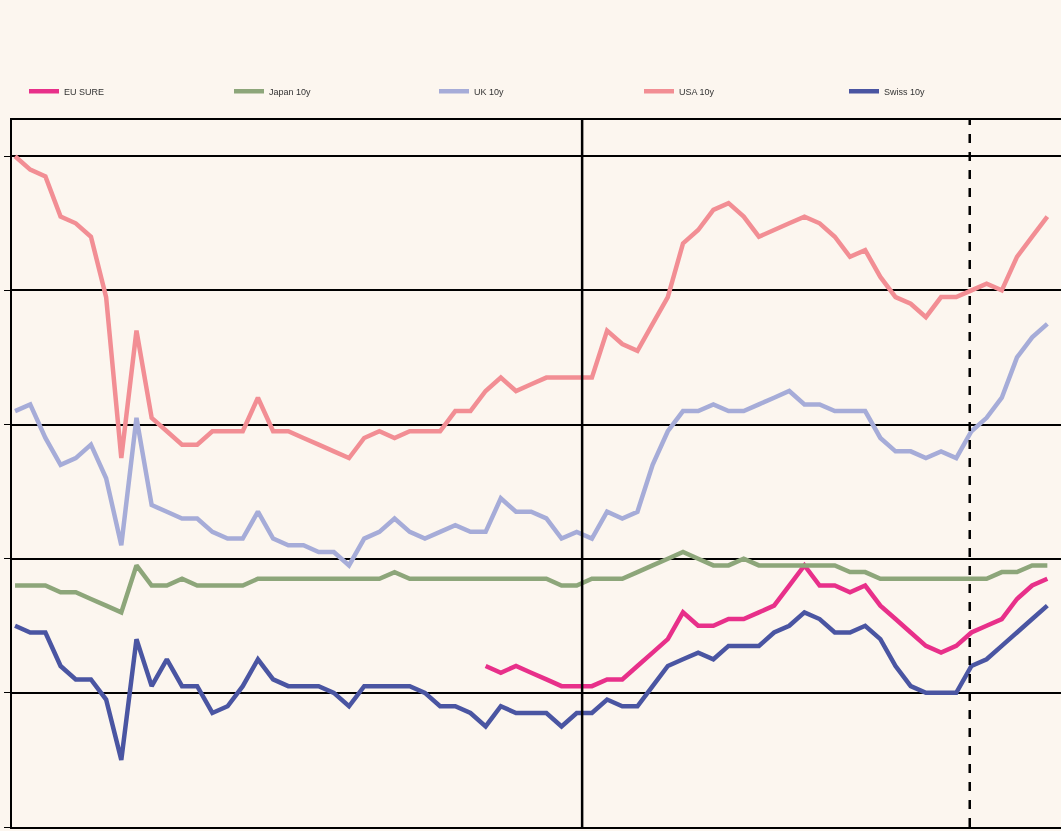 The image size is (1061, 831). I want to click on legend-label: USA 10y, so click(697, 91).